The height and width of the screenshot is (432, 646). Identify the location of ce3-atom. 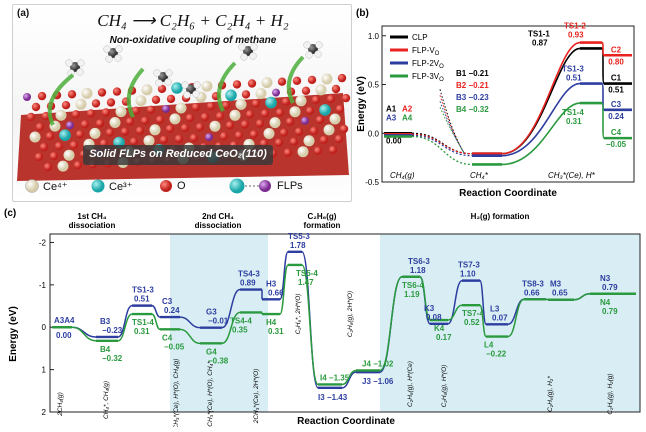
(65, 135).